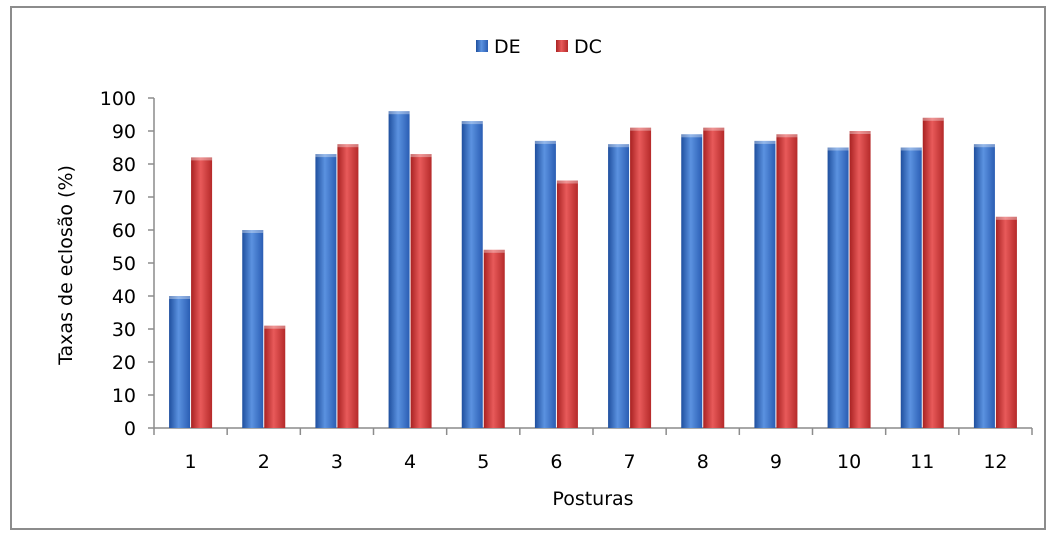 Image resolution: width=1051 pixels, height=536 pixels. I want to click on x-tick-label: 4, so click(410, 462).